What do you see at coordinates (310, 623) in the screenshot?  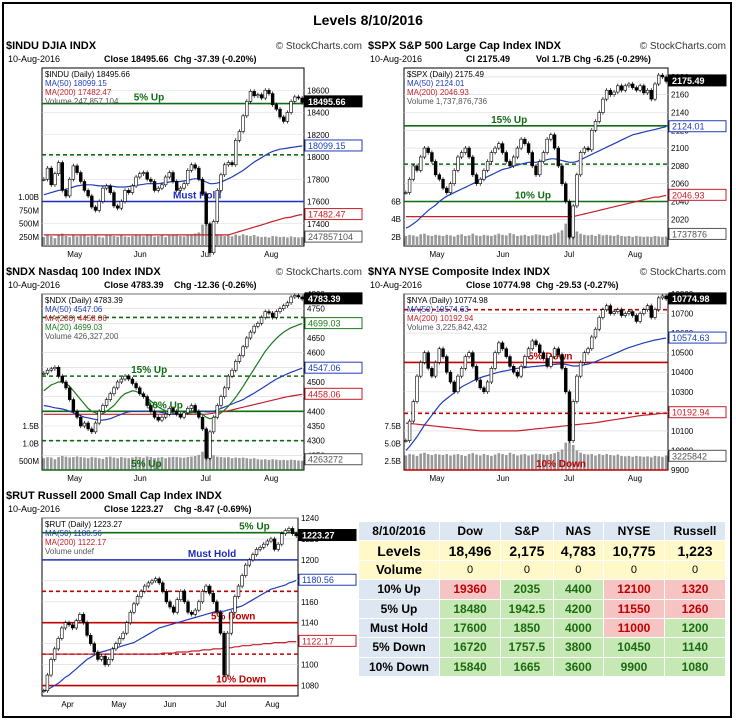 I see `y-tick-label: 1140` at bounding box center [310, 623].